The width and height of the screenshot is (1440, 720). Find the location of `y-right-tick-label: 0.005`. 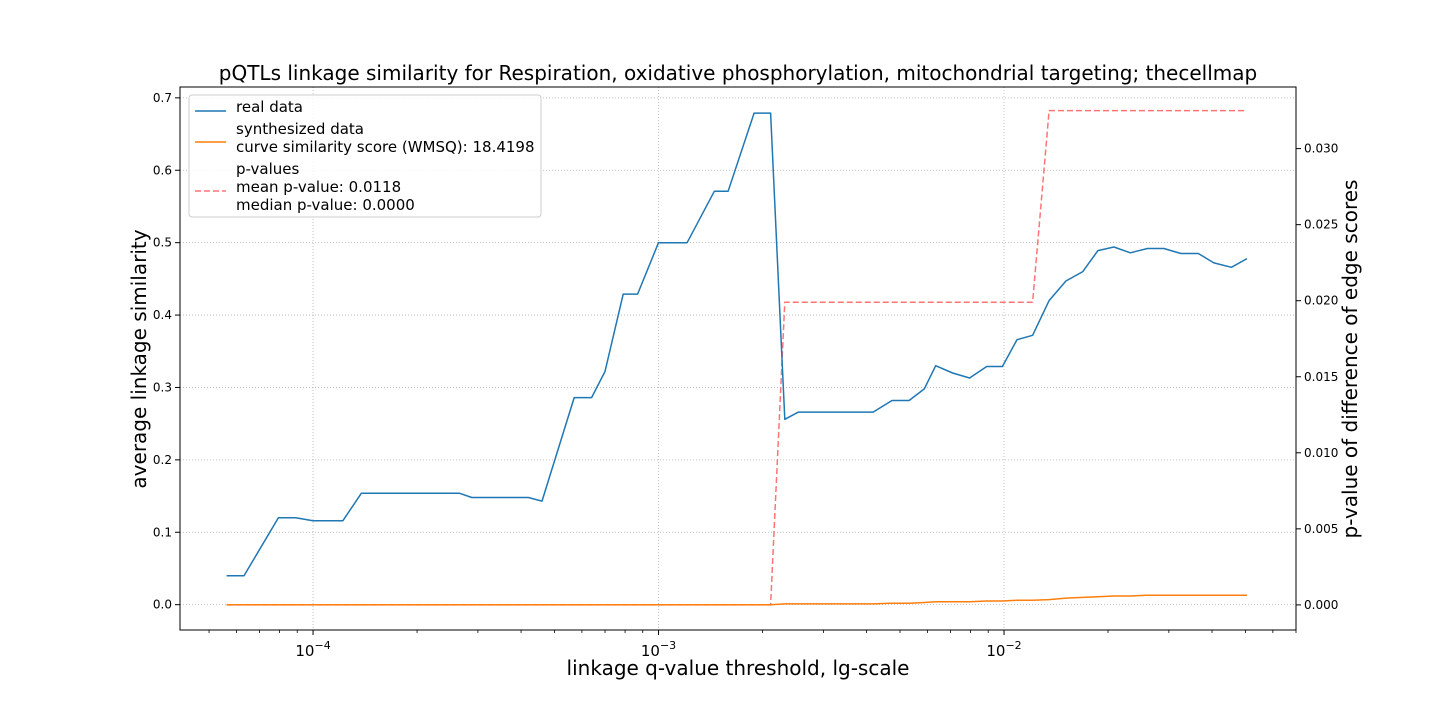

y-right-tick-label: 0.005 is located at coordinates (1321, 529).